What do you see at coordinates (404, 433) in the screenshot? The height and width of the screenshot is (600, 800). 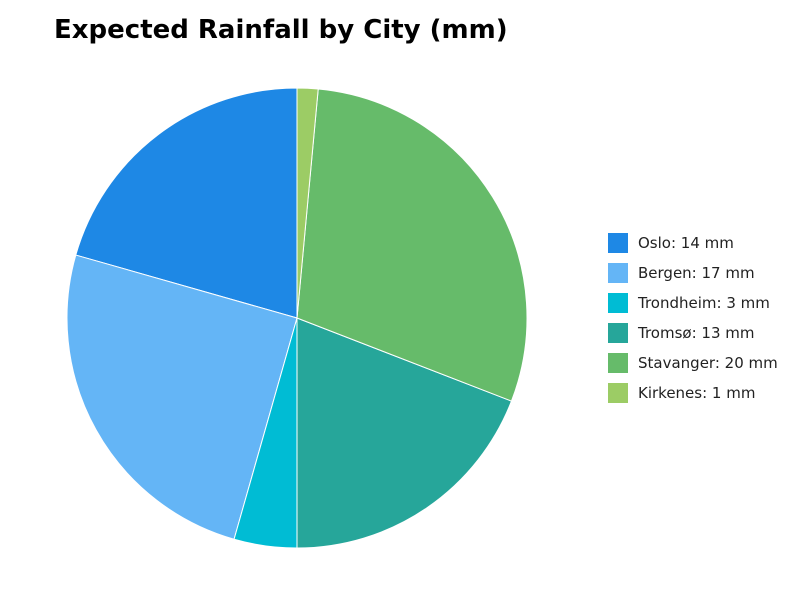 I see `pie-slice-troms-` at bounding box center [404, 433].